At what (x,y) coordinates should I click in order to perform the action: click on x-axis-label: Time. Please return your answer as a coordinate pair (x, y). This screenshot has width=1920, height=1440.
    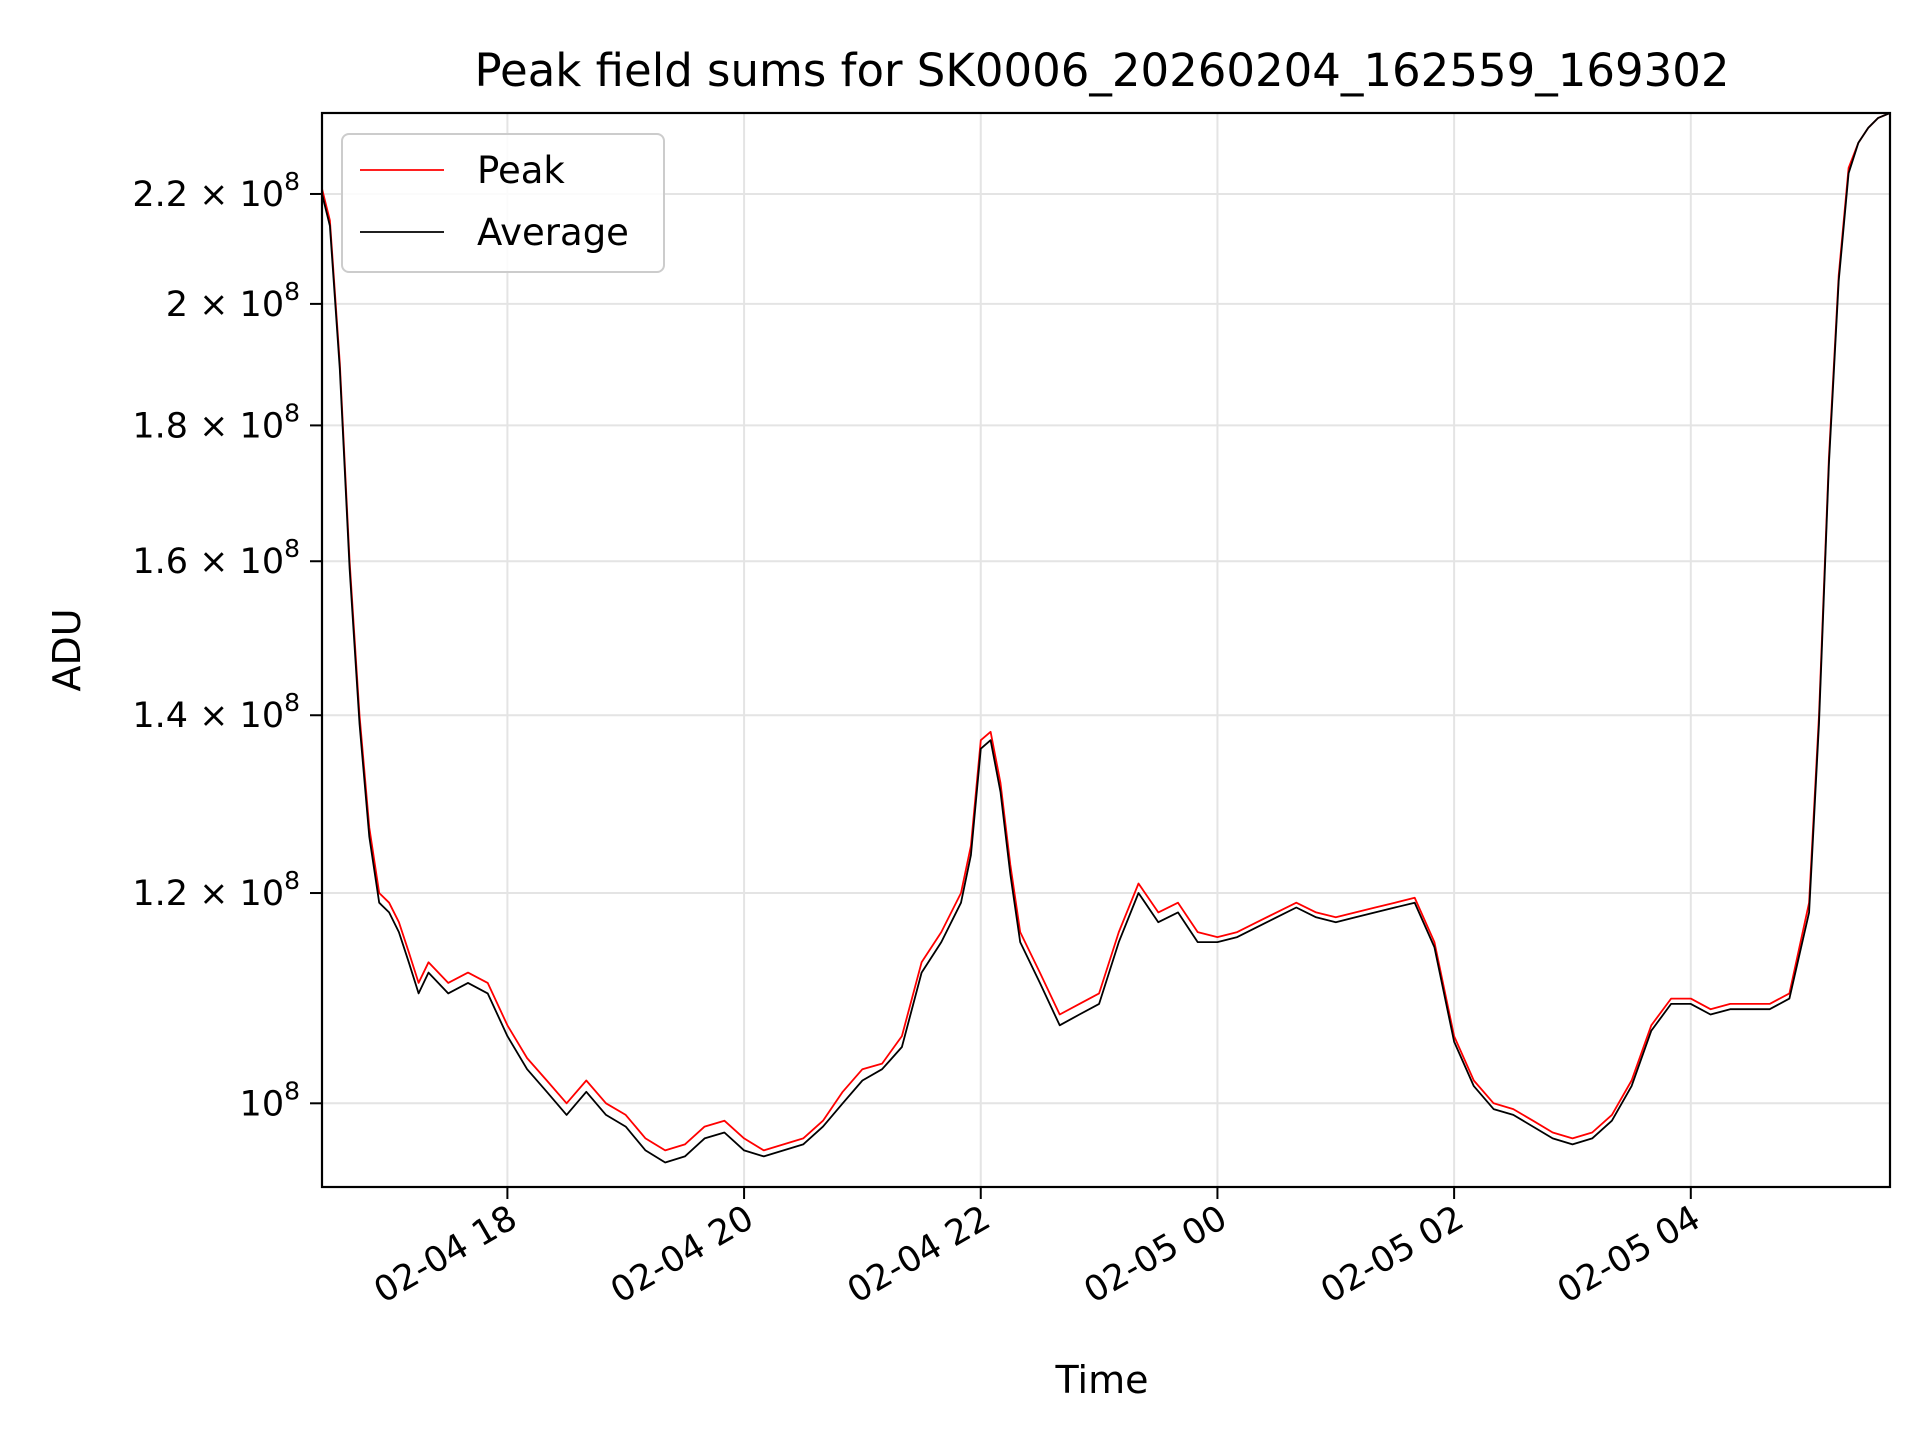
    Looking at the image, I should click on (1102, 1380).